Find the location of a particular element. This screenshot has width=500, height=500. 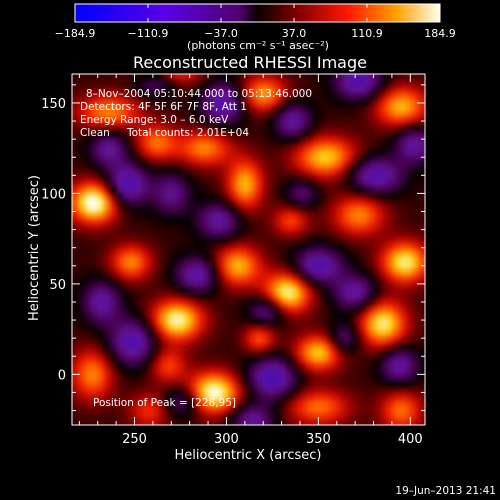

x-tick-label: 350 is located at coordinates (318, 439).